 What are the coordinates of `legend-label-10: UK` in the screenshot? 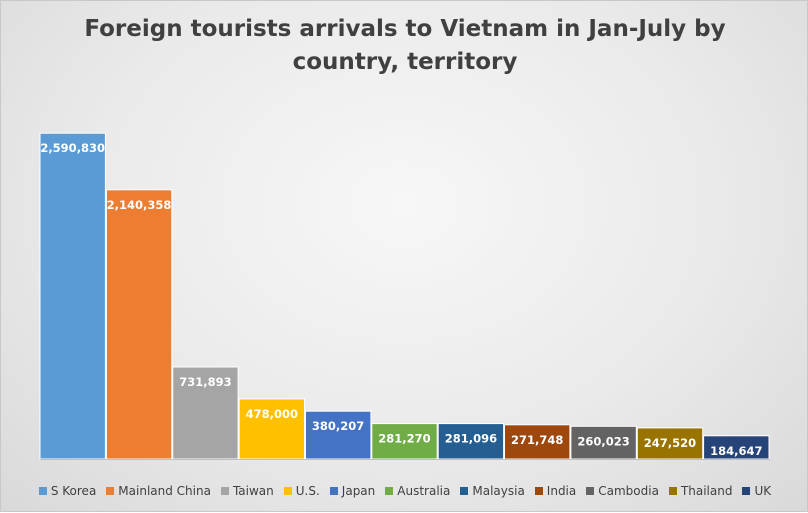 It's located at (763, 491).